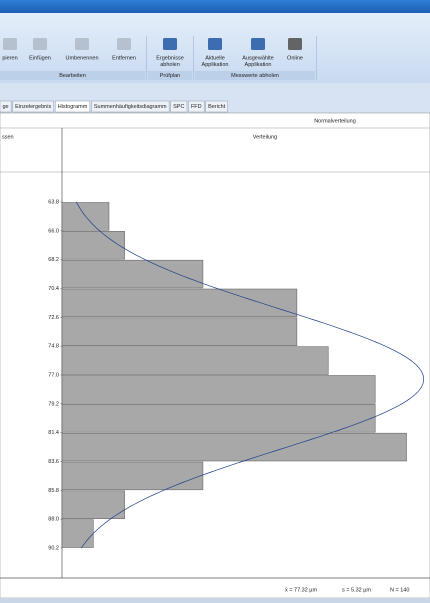  I want to click on column-header: Verteilung, so click(265, 137).